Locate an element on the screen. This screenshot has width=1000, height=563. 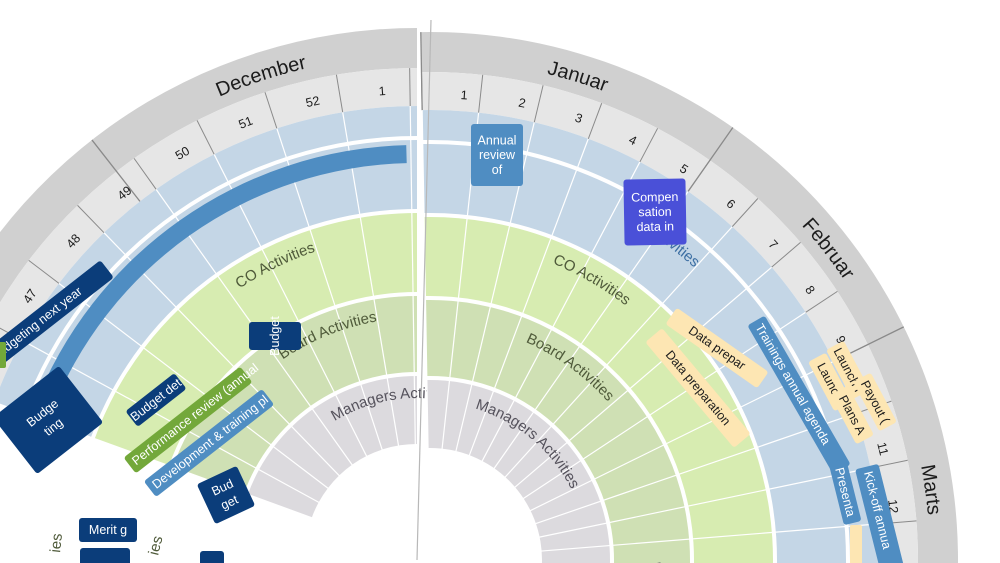
card-trainings-annual-agenda-box is located at coordinates (799, 395).